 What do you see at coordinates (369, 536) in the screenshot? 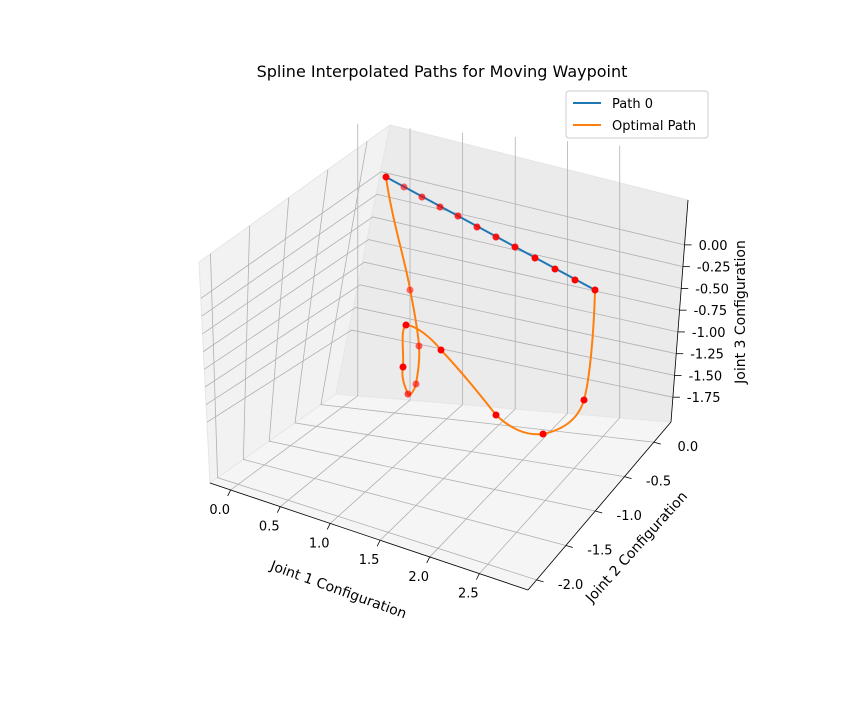
I see `x-axis-line` at bounding box center [369, 536].